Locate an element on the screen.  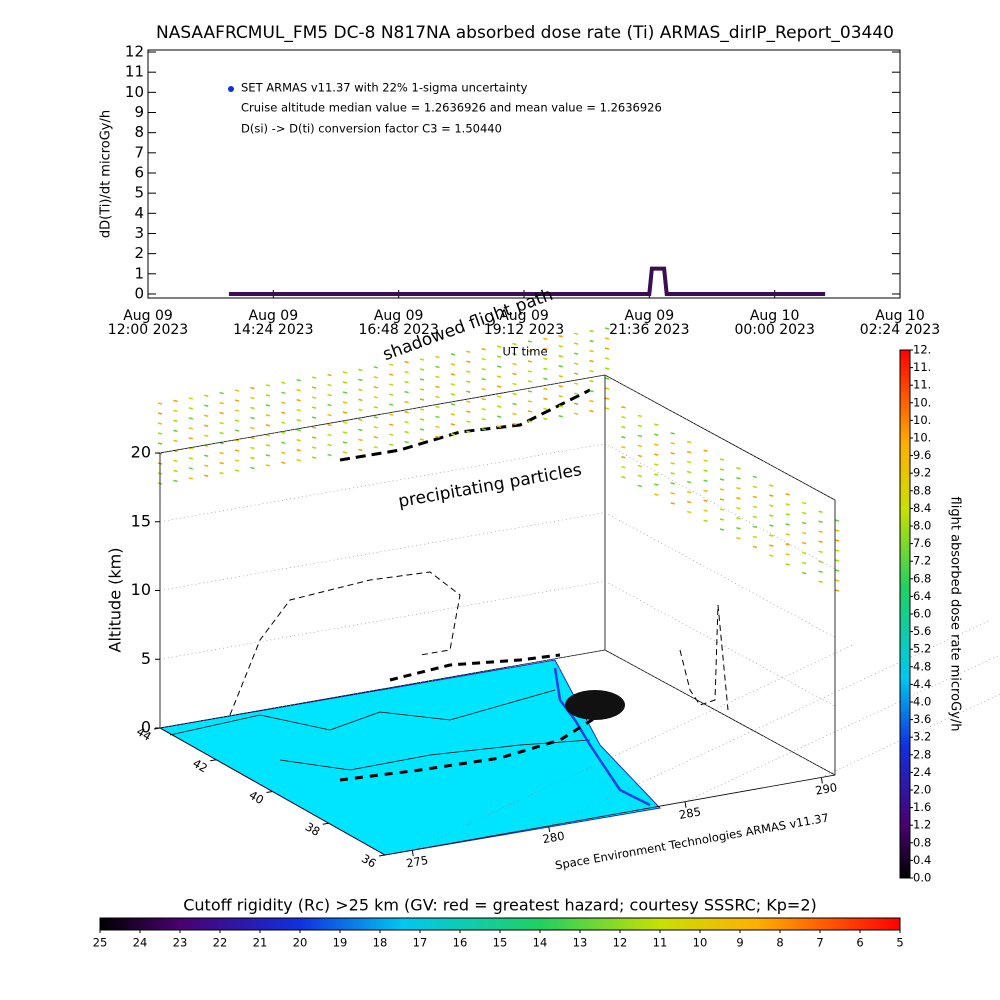
colorbar-tick-label: 25 is located at coordinates (100, 943).